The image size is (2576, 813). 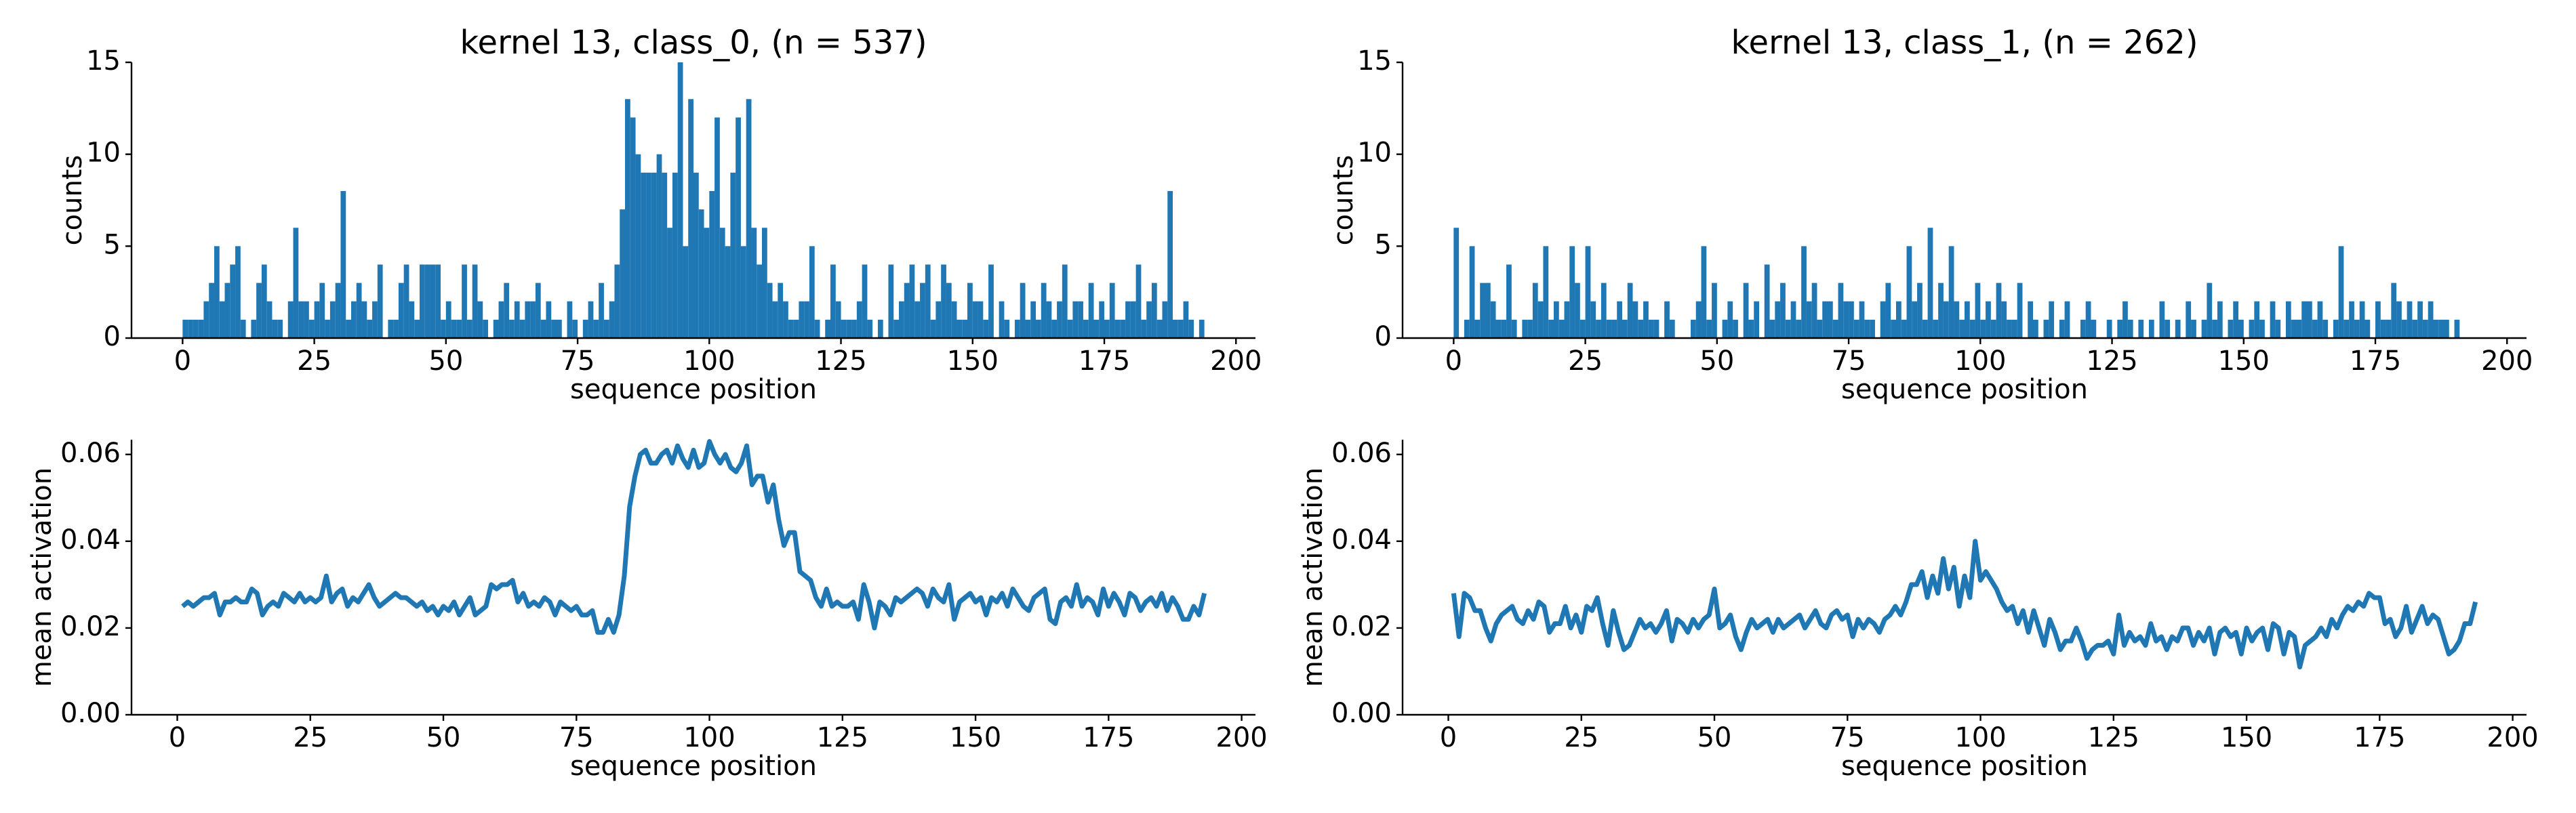 What do you see at coordinates (1980, 737) in the screenshot?
I see `x-tick-label: 100` at bounding box center [1980, 737].